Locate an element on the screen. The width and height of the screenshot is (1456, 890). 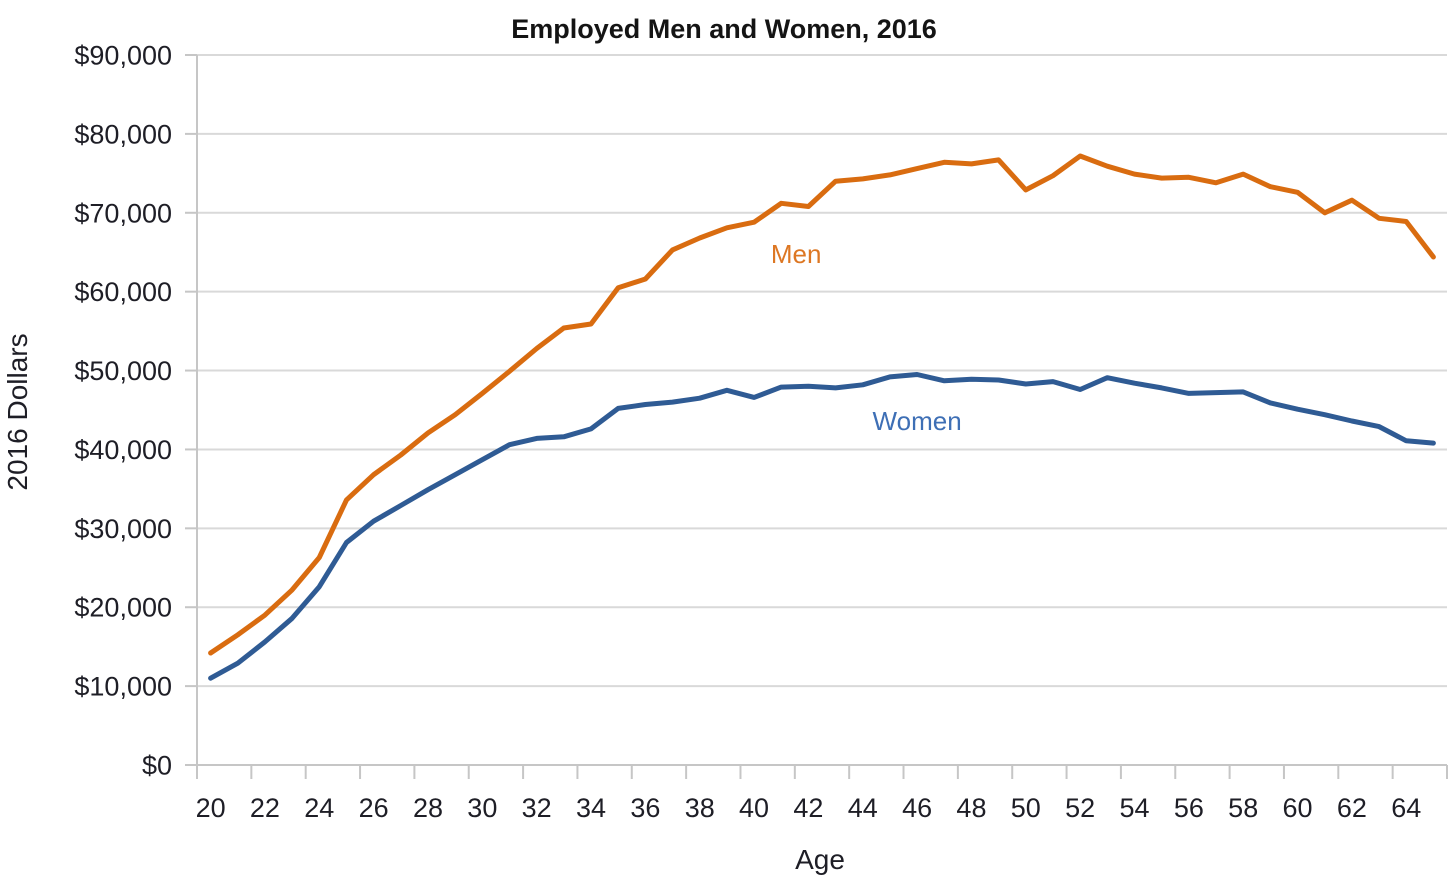
y-tick-label: $40,000 is located at coordinates (123, 450).